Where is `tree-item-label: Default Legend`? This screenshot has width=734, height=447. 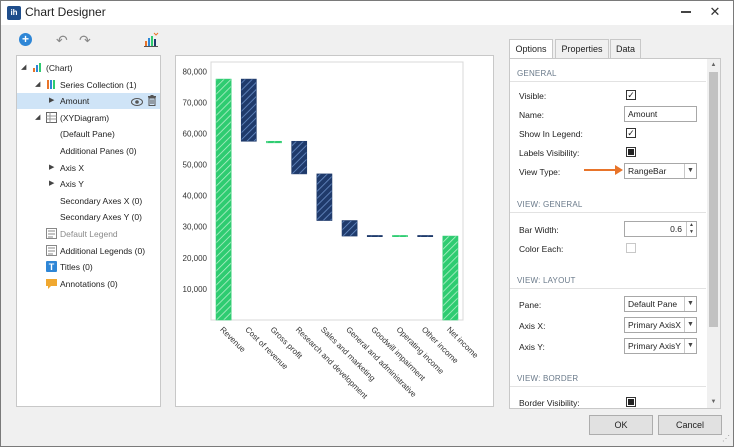
tree-item-label: Default Legend is located at coordinates (89, 234).